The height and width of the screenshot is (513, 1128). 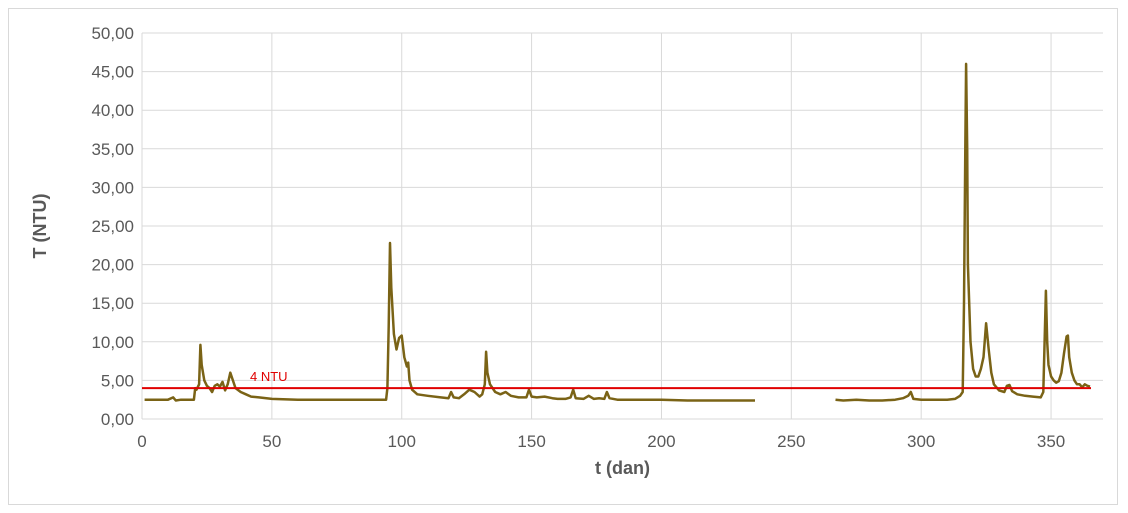 What do you see at coordinates (271, 441) in the screenshot?
I see `x-tick-label: 50` at bounding box center [271, 441].